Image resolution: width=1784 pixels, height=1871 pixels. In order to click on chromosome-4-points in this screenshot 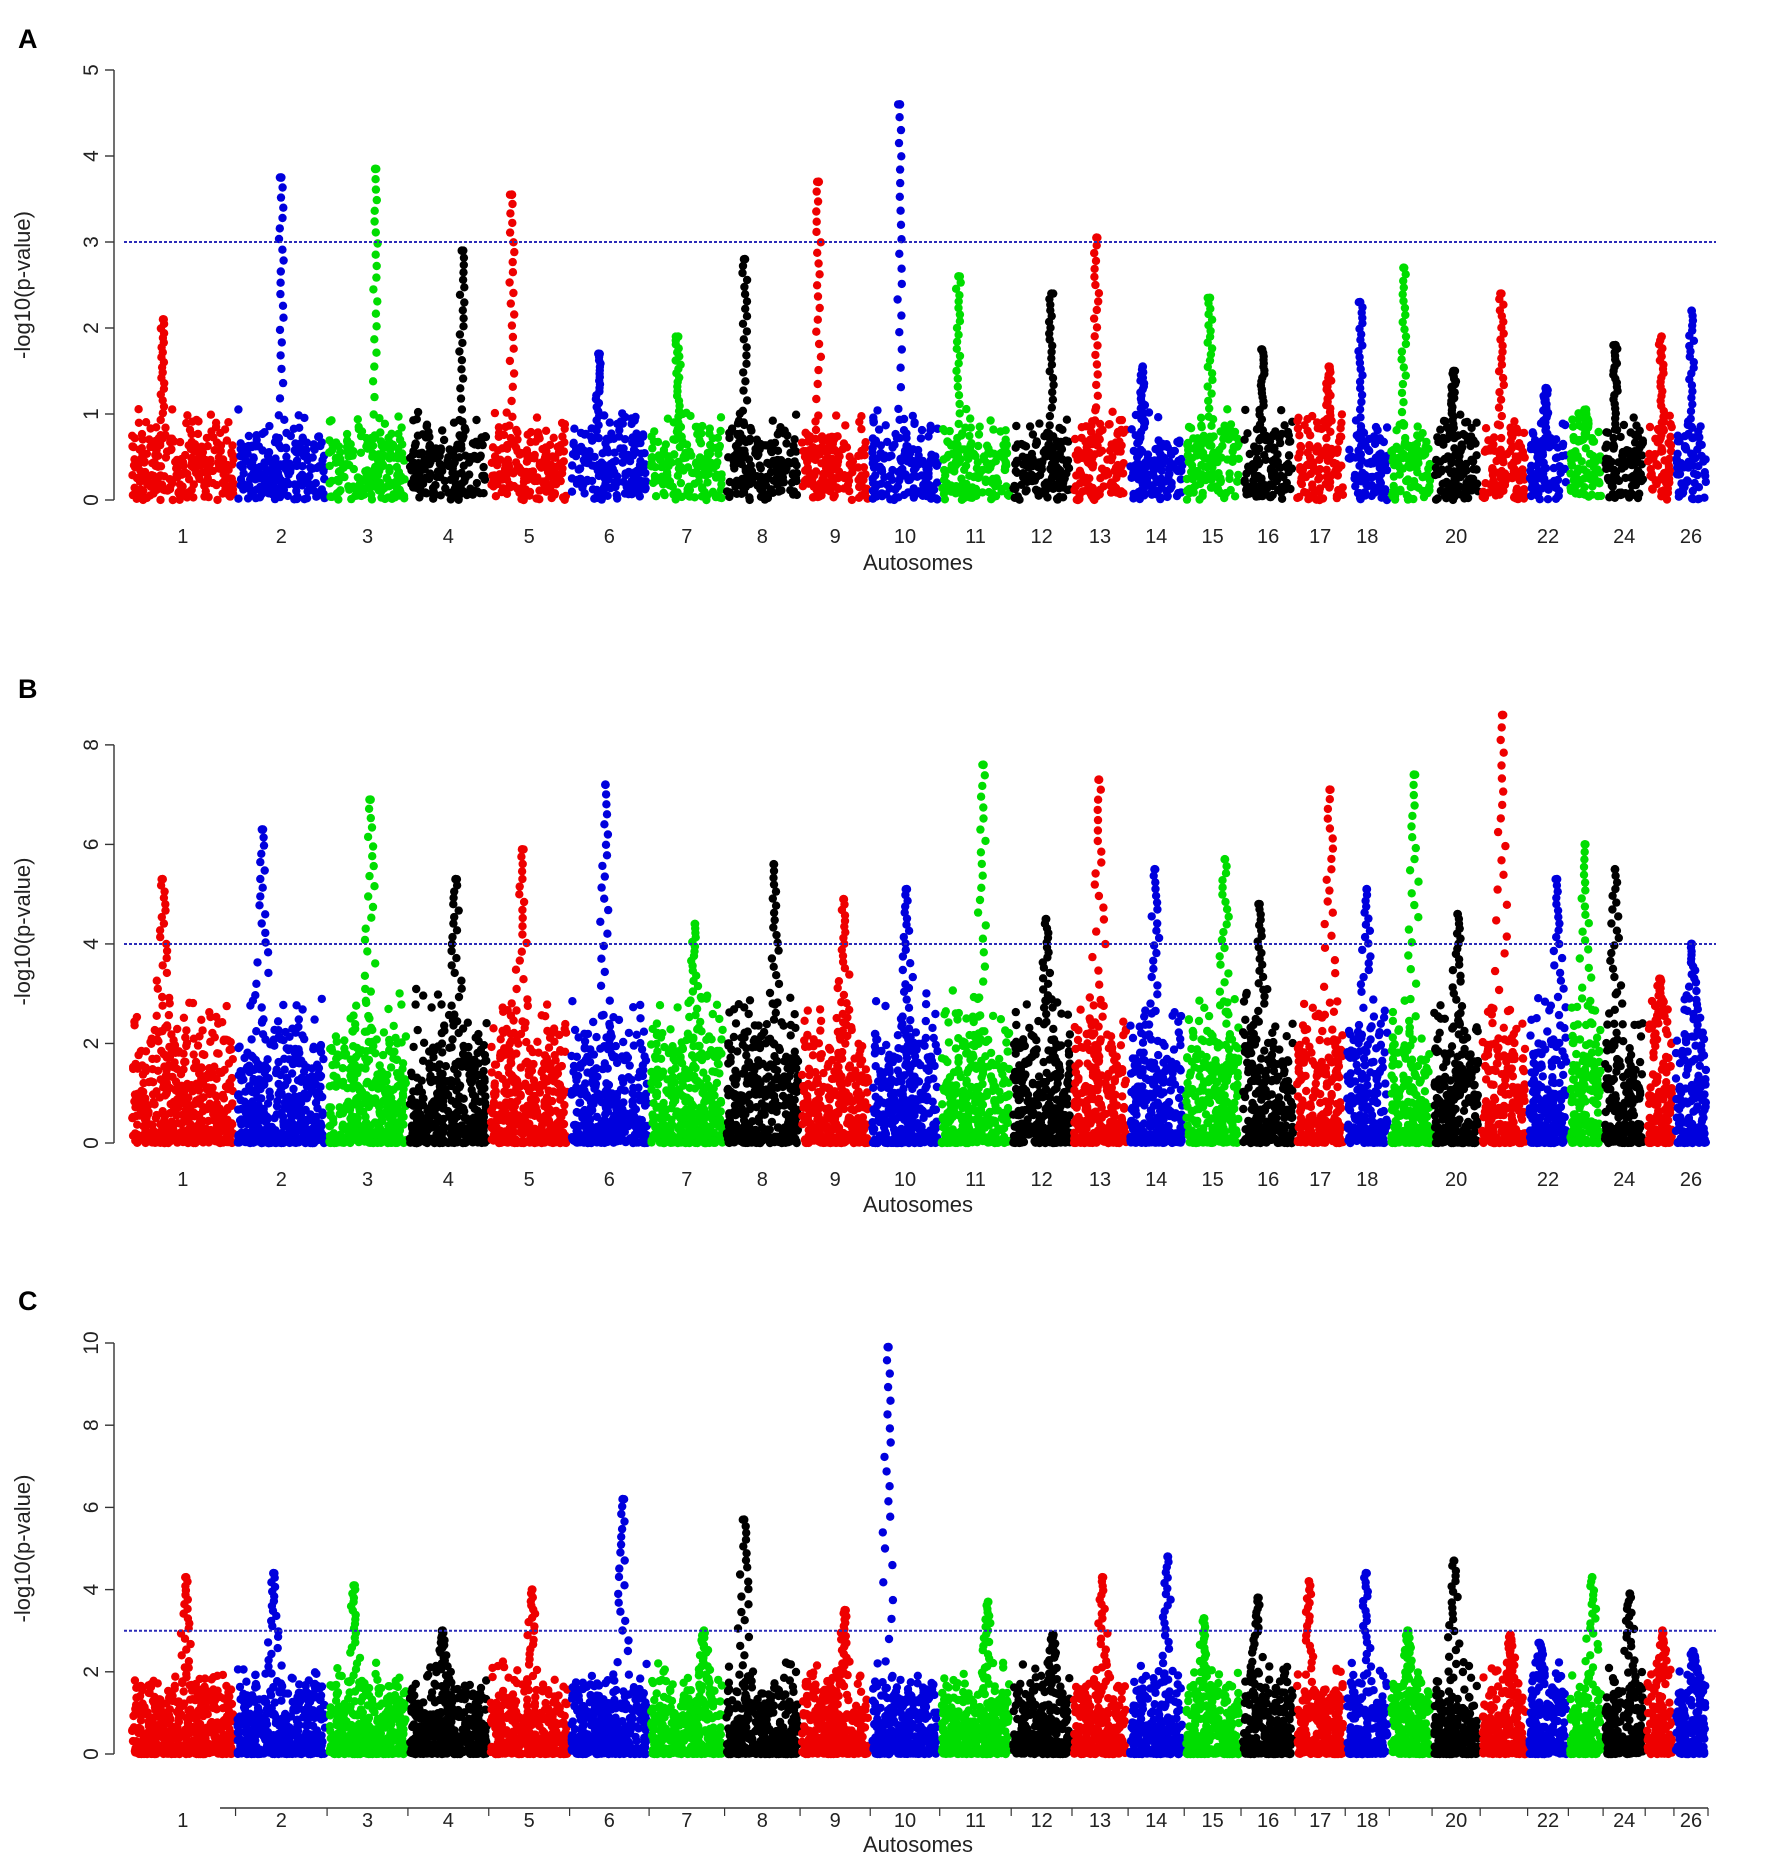, I will do `click(448, 375)`.